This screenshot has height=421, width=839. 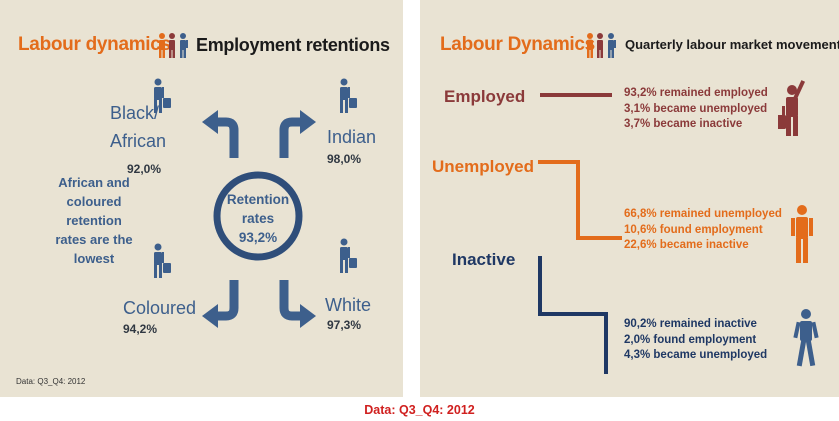 I want to click on person-waving-icon, so click(x=792, y=108).